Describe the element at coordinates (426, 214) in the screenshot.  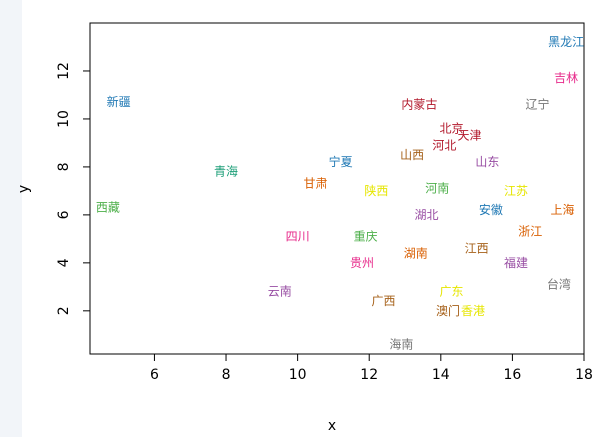
I see `point-label: 湖北` at that location.